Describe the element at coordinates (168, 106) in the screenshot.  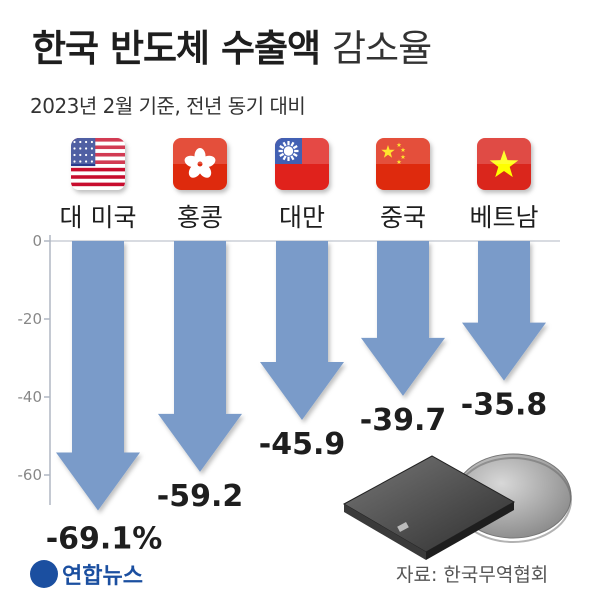
I see `chart-subtitle: 2023년 2월 기준, 전년 동기 대비` at that location.